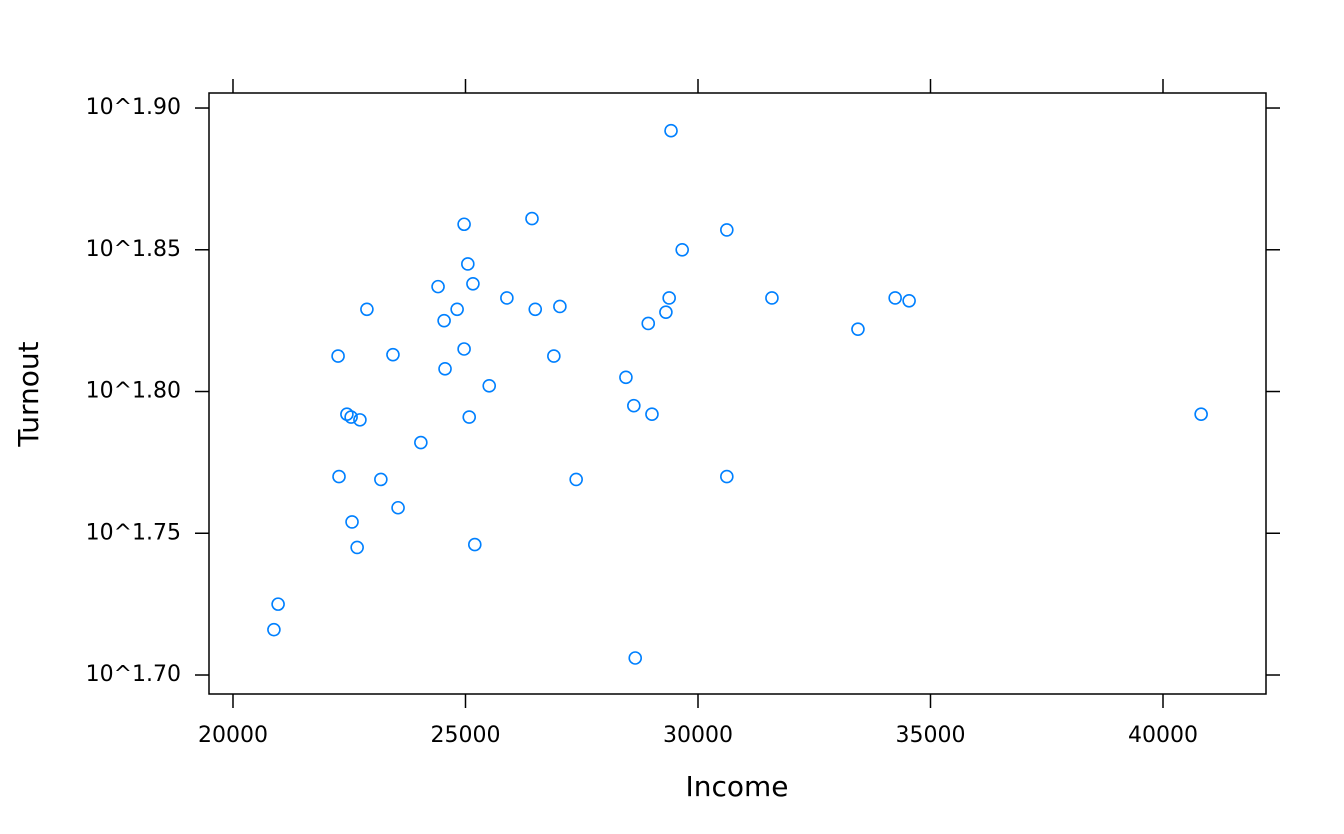 This screenshot has width=1344, height=834. What do you see at coordinates (465, 735) in the screenshot?
I see `x-tick-label: 25000` at bounding box center [465, 735].